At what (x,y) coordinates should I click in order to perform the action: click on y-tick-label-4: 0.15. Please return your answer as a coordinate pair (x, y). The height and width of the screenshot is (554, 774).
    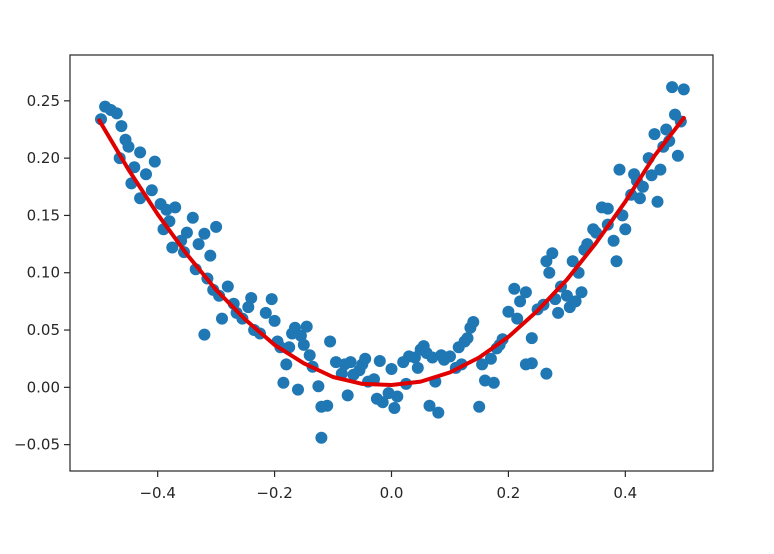
    Looking at the image, I should click on (43, 215).